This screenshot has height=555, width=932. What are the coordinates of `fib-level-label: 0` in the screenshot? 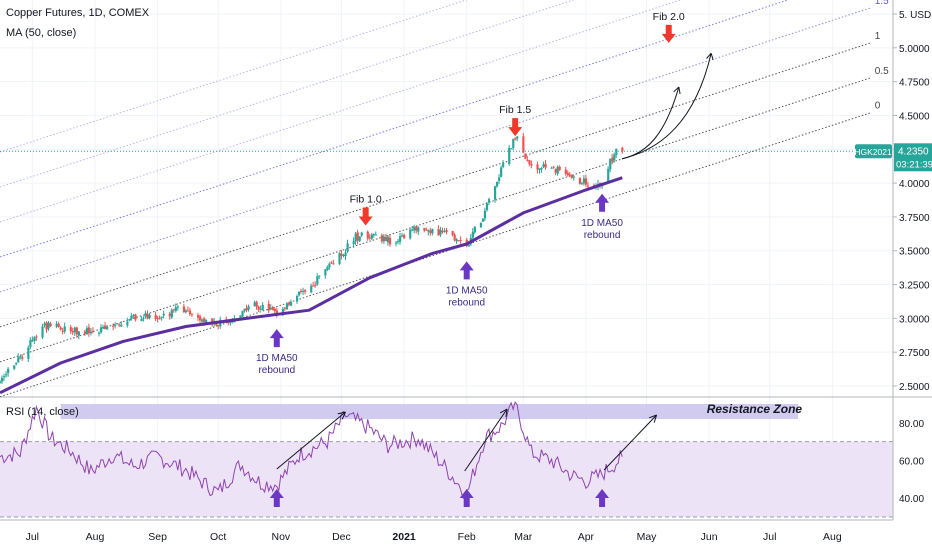 It's located at (878, 106).